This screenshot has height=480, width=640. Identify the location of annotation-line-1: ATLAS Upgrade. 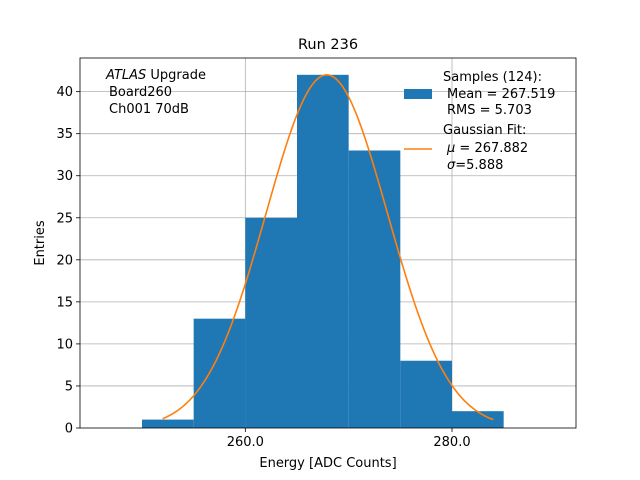
(155, 75).